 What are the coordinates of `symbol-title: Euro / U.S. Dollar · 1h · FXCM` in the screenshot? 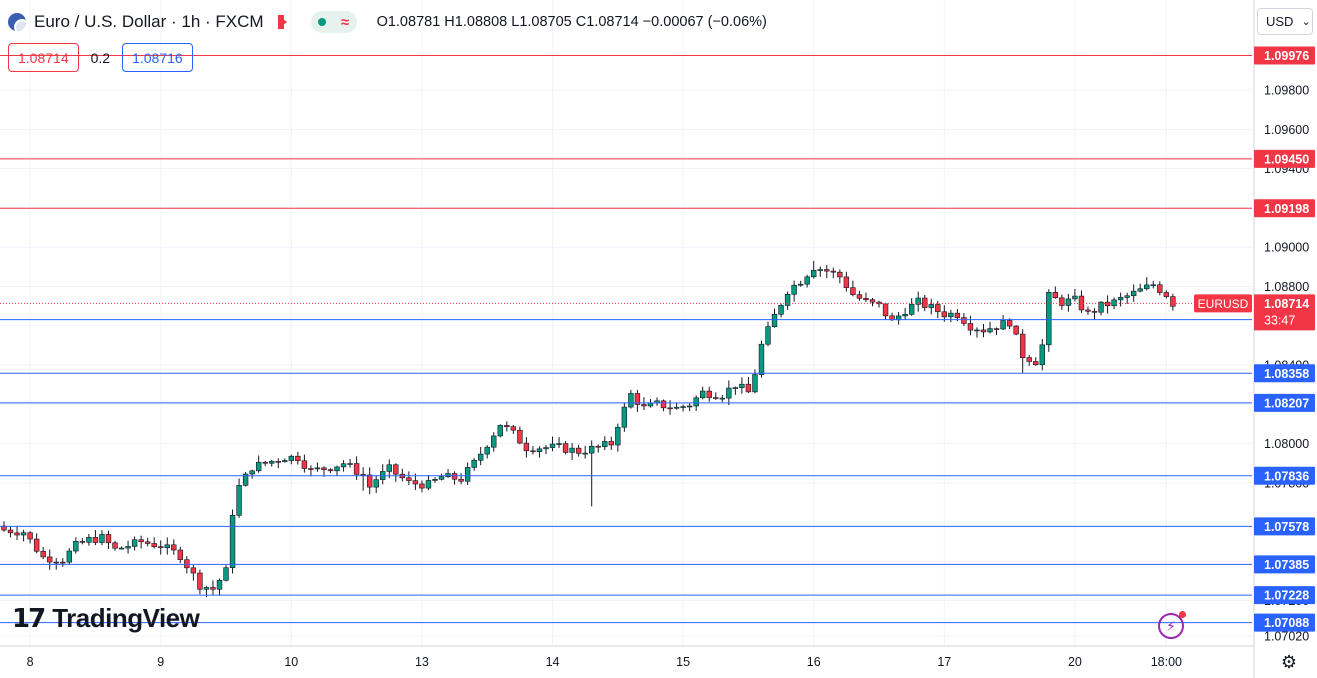 It's located at (149, 21).